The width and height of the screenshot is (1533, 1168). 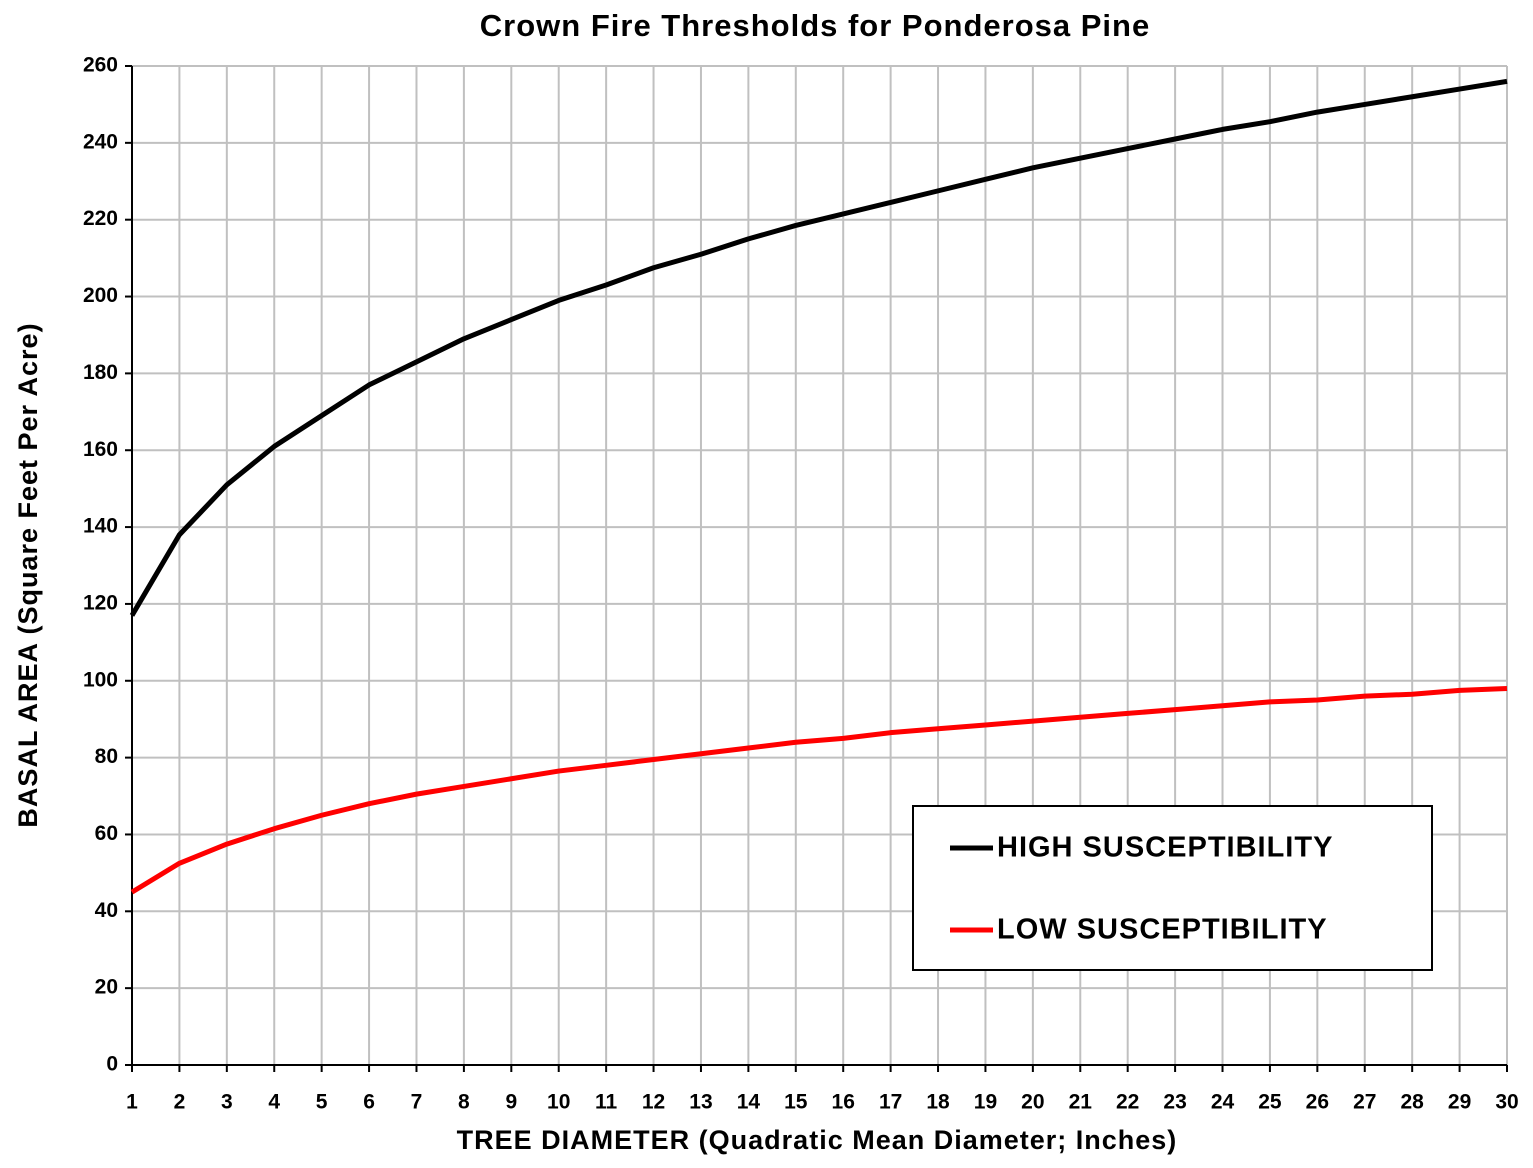 What do you see at coordinates (100, 526) in the screenshot?
I see `y-tick-label: 140` at bounding box center [100, 526].